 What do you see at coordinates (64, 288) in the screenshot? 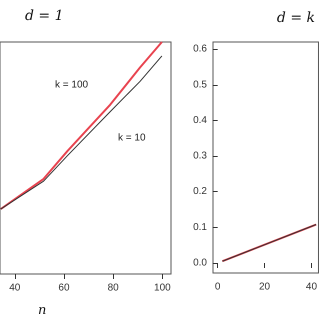
I see `x-tick-label: 60` at bounding box center [64, 288].